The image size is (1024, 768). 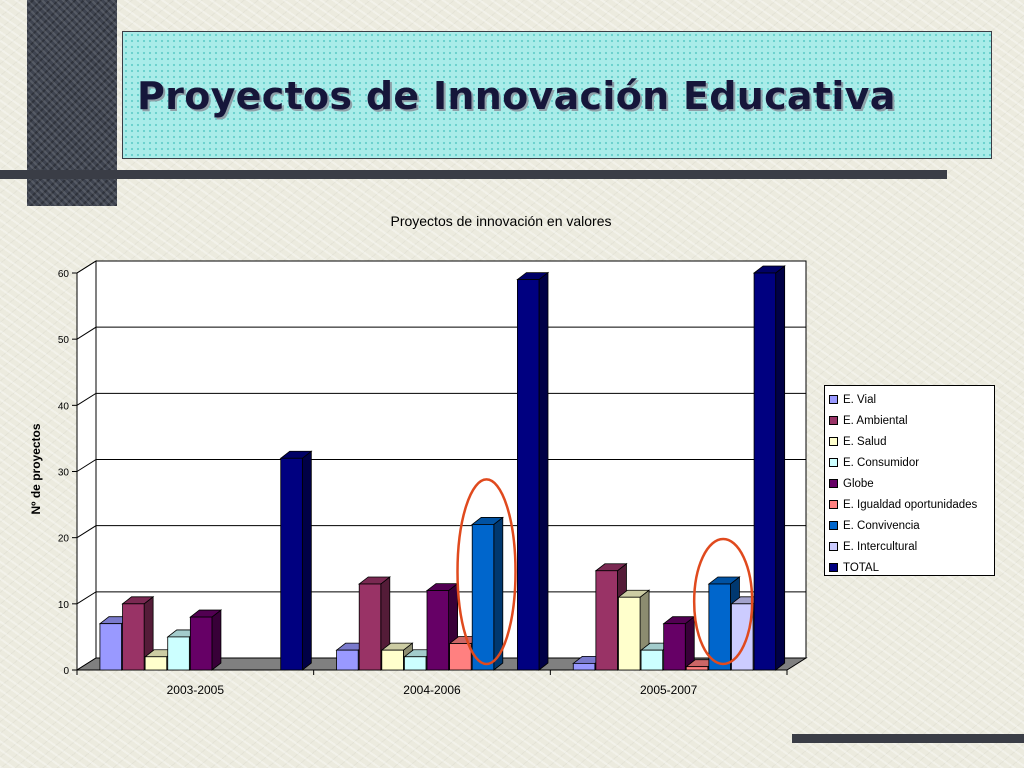 I want to click on bottom-divider-rule, so click(x=908, y=738).